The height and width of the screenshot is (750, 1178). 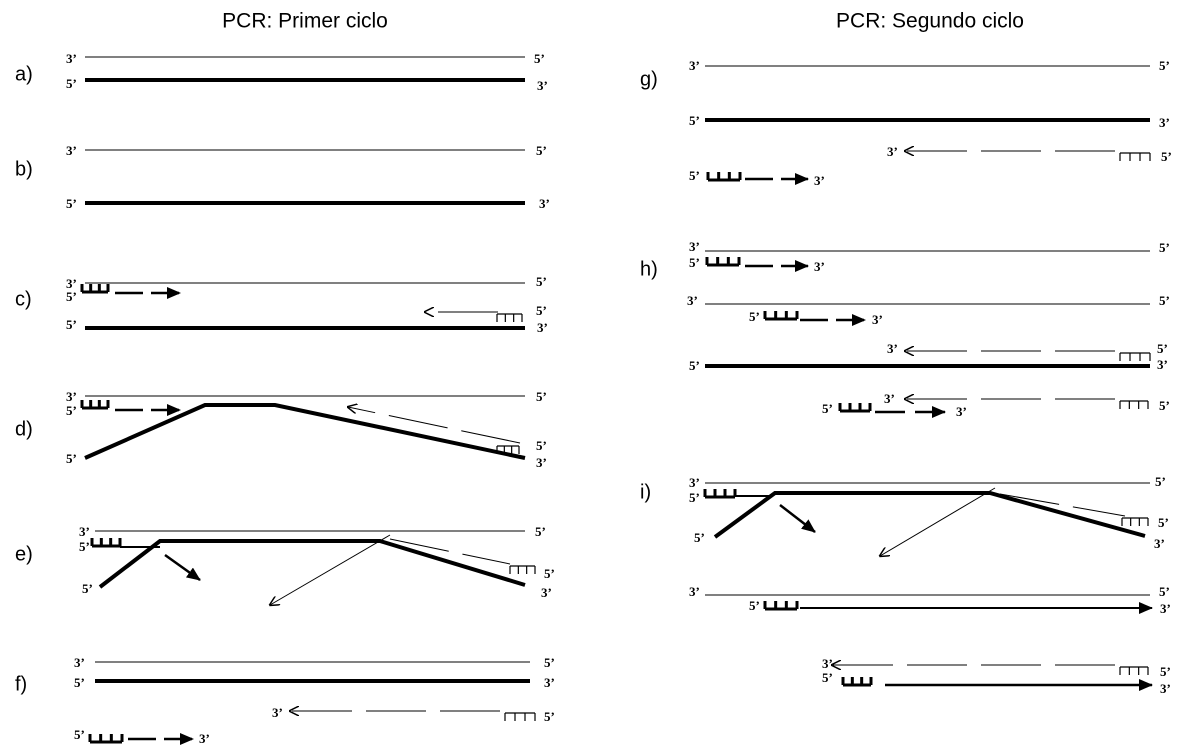 What do you see at coordinates (21, 684) in the screenshot?
I see `panel-label: f)` at bounding box center [21, 684].